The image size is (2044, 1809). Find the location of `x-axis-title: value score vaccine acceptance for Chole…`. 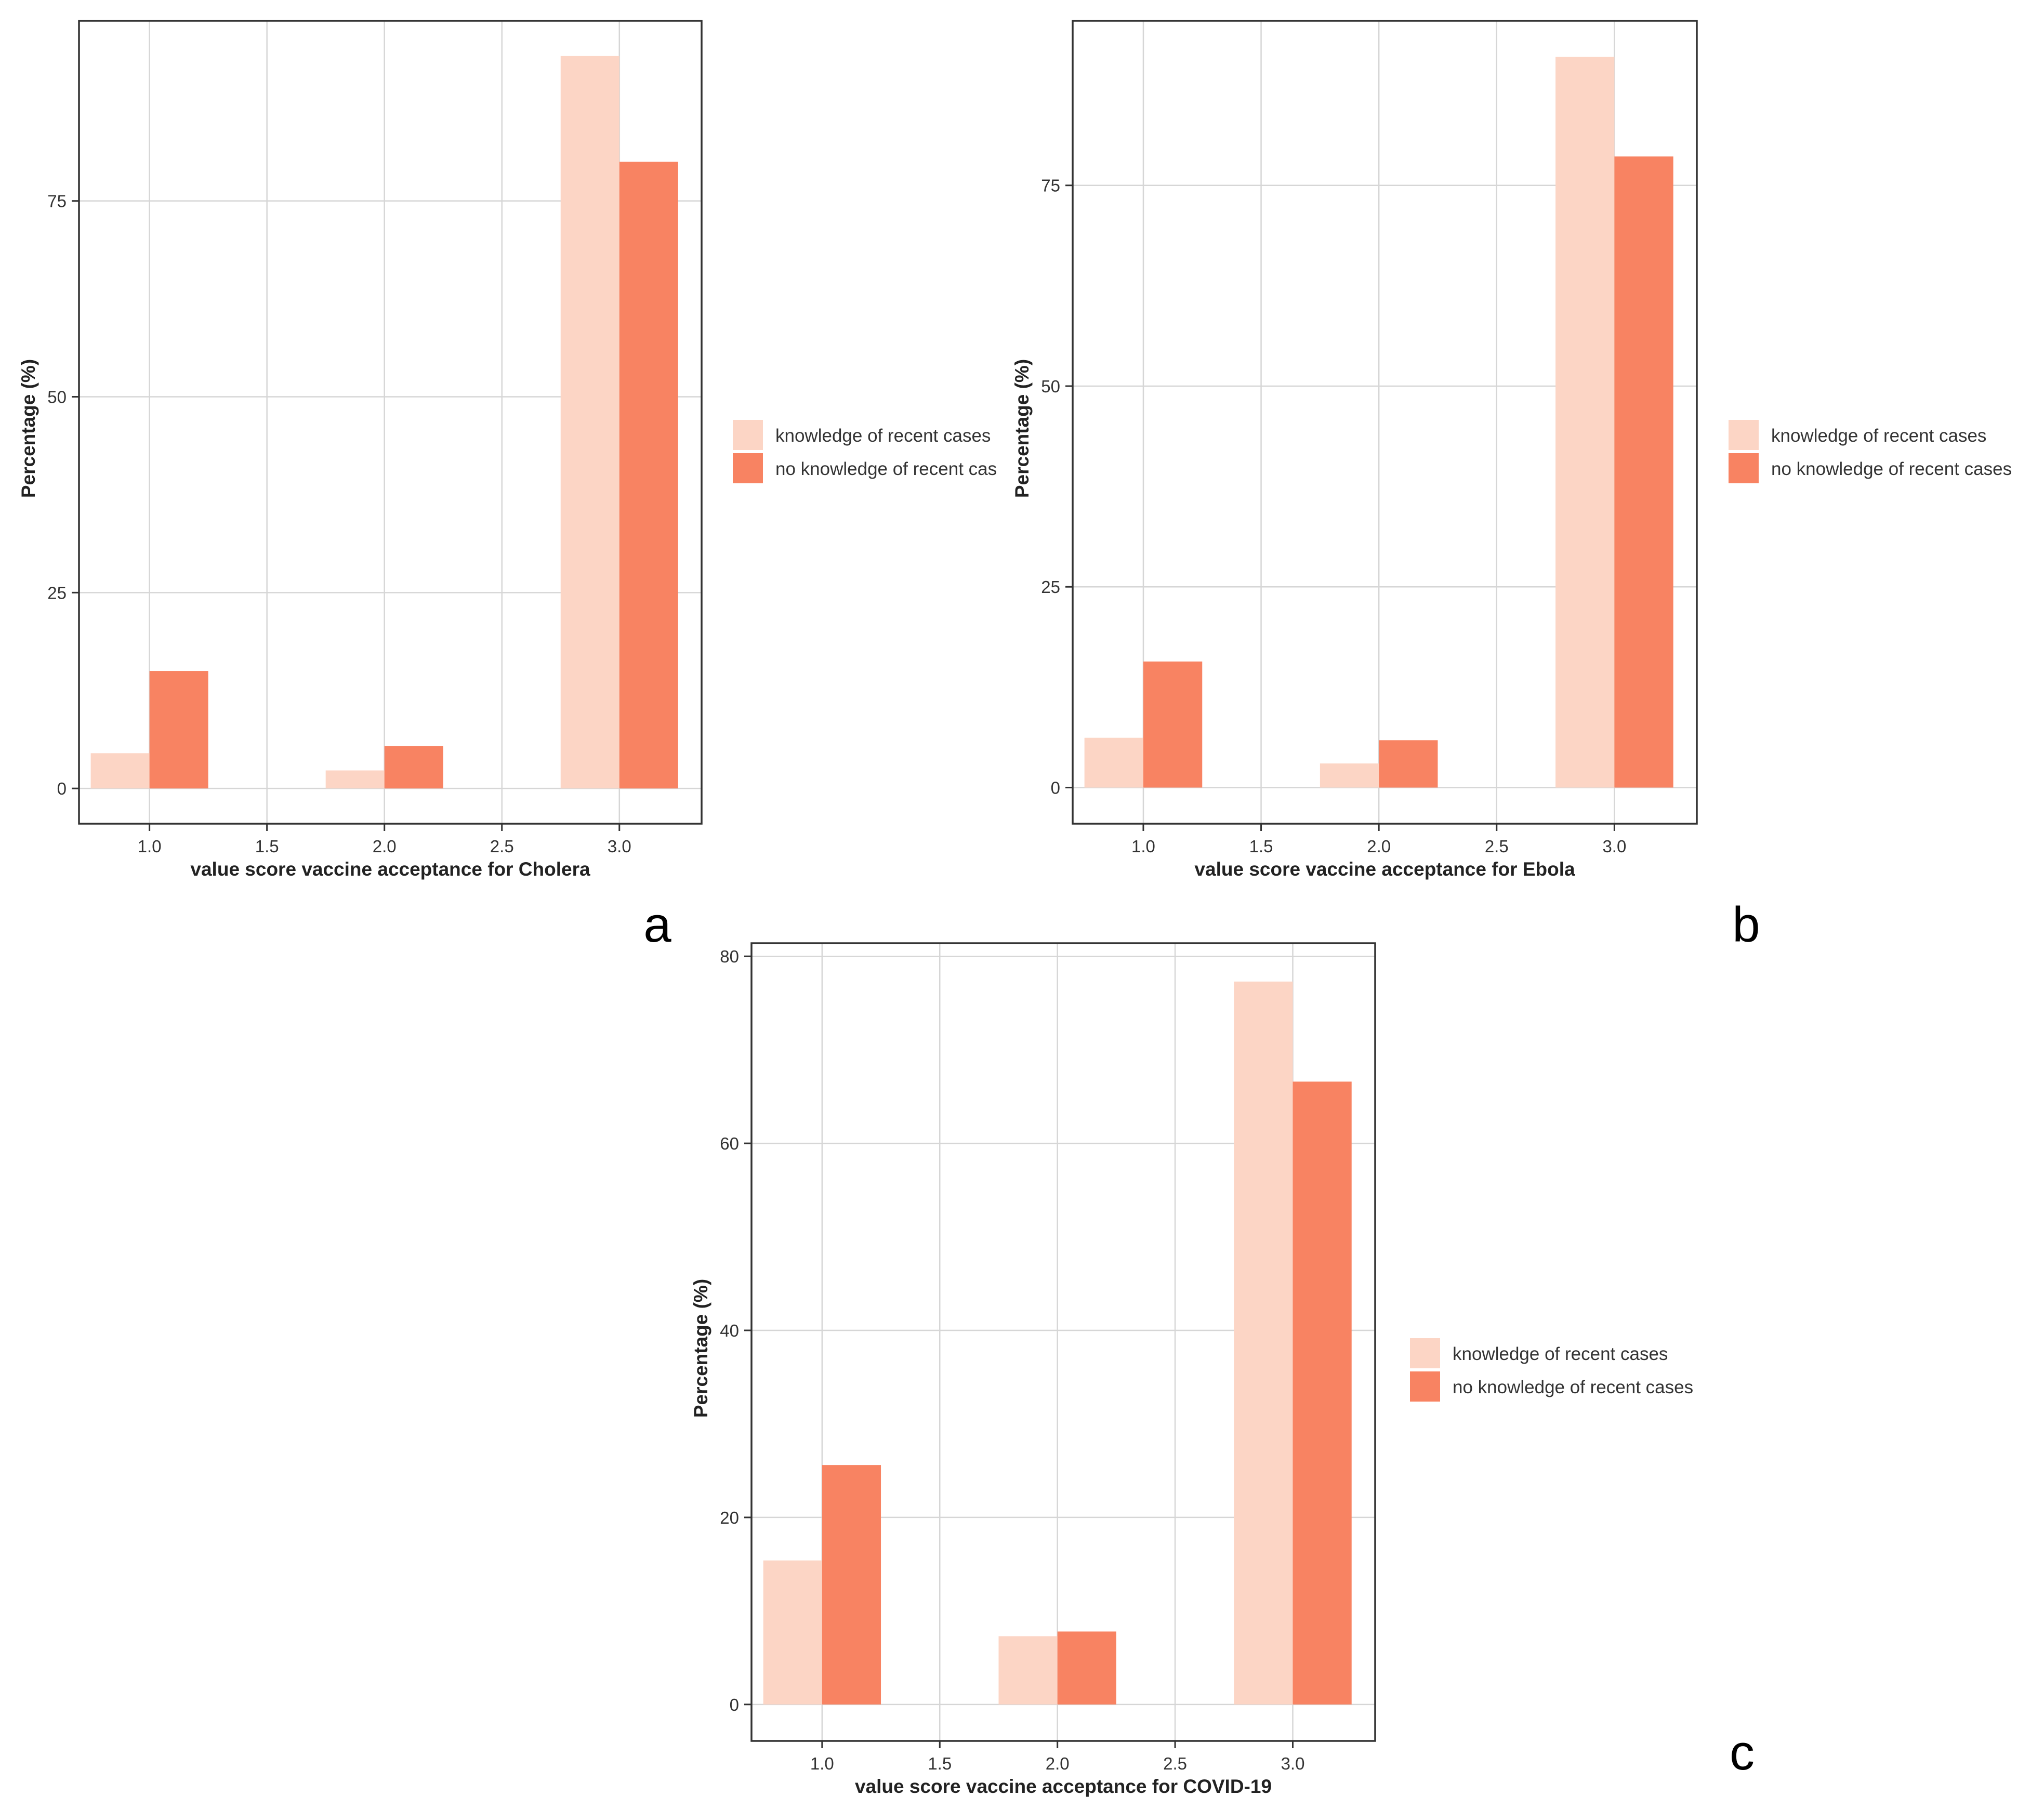

x-axis-title: value score vaccine acceptance for Chole… is located at coordinates (390, 869).